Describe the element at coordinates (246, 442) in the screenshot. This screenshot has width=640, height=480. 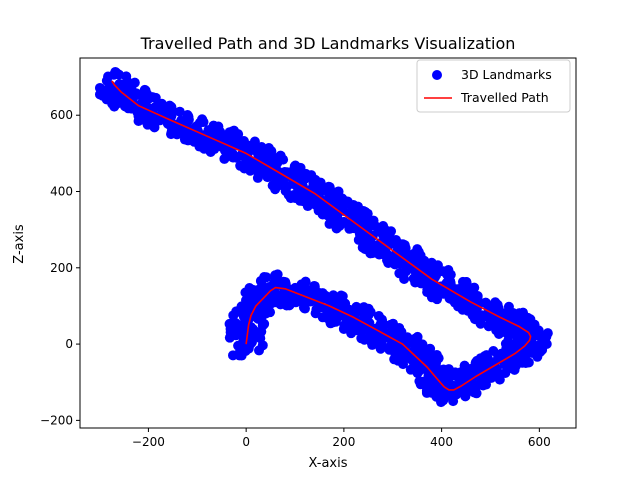
I see `x-tick-label: 0` at that location.